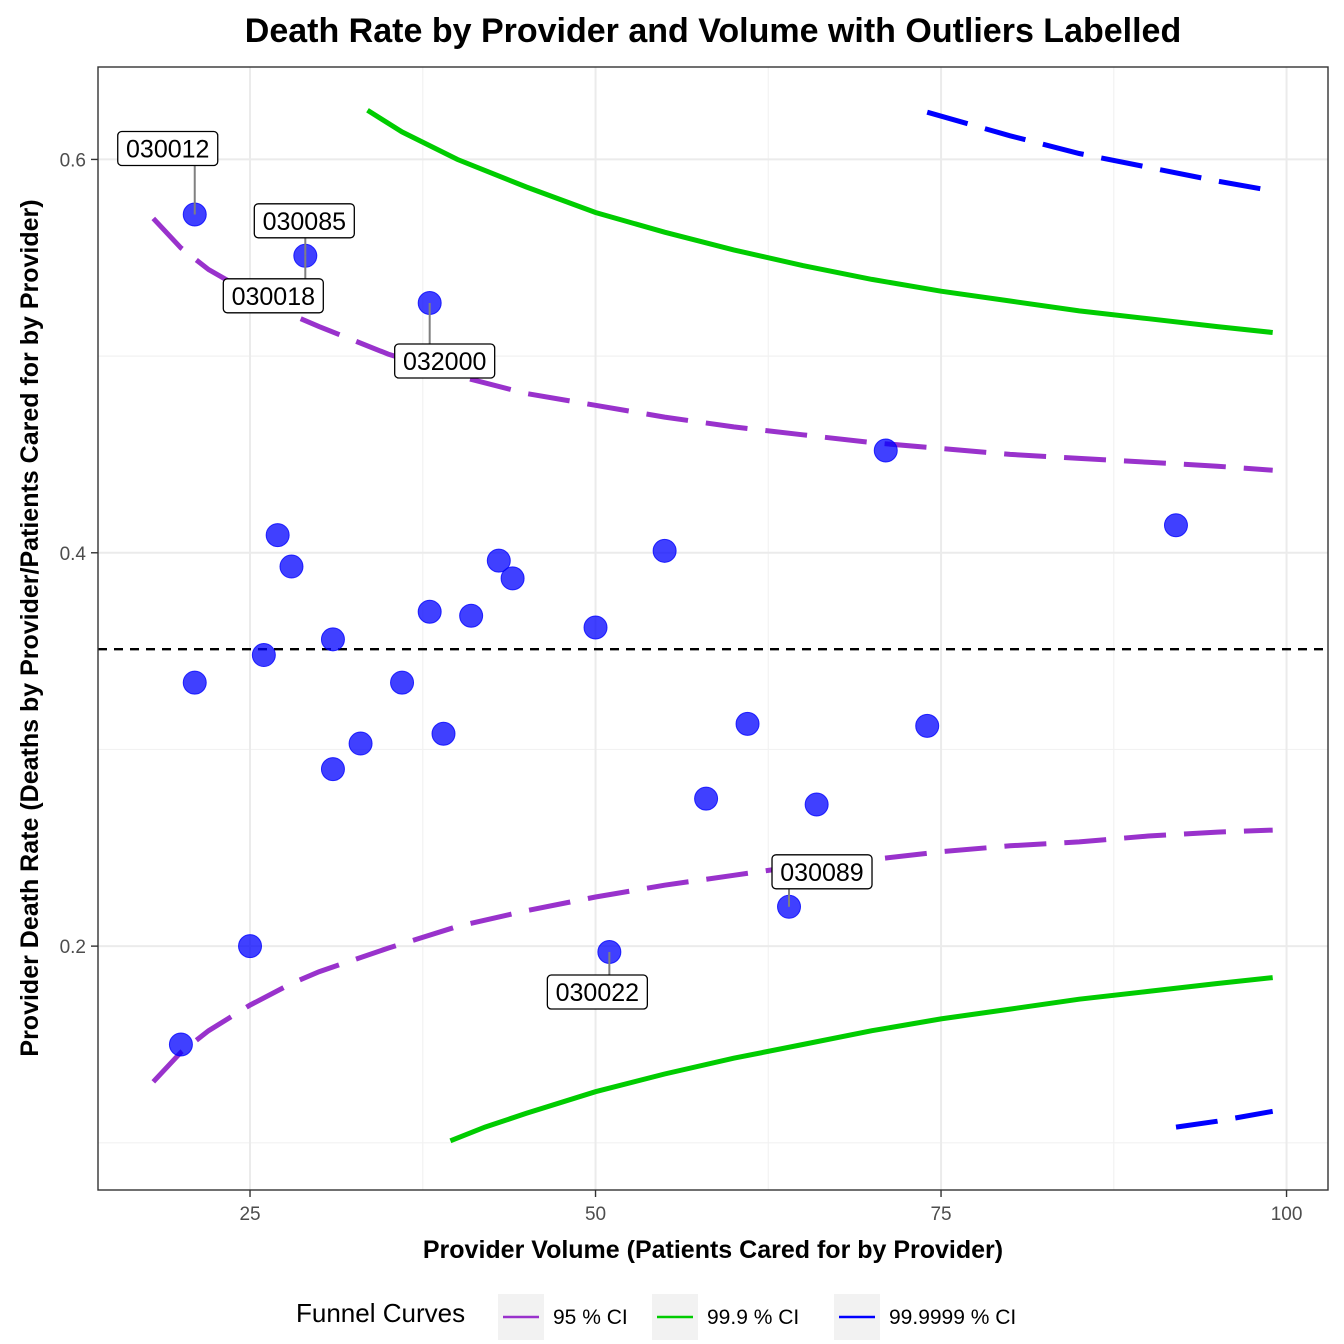 The width and height of the screenshot is (1344, 1344). I want to click on outlier-label-text: 030012, so click(167, 150).